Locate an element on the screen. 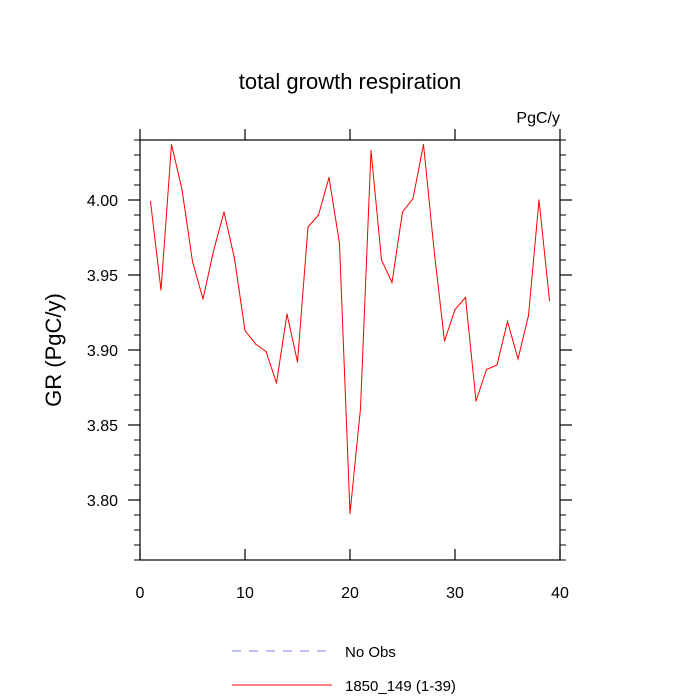 The width and height of the screenshot is (700, 700). legend-label-no-obs: No Obs is located at coordinates (370, 652).